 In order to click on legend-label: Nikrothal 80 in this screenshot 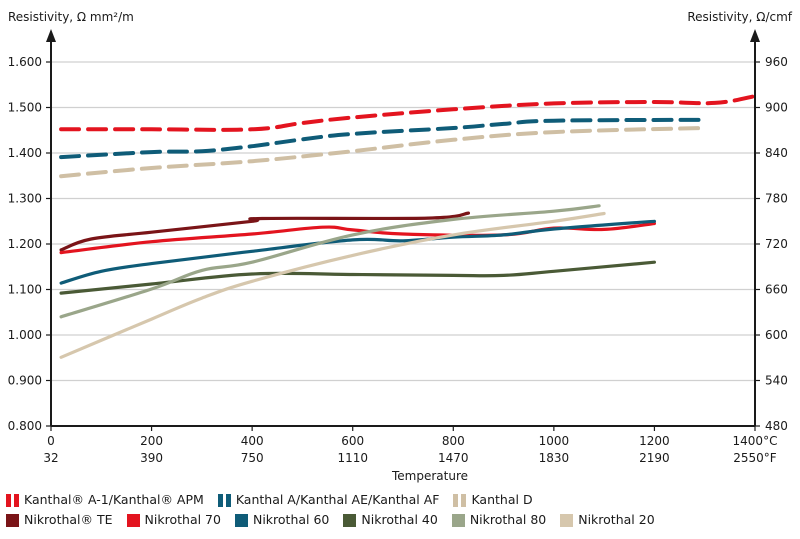, I will do `click(508, 519)`.